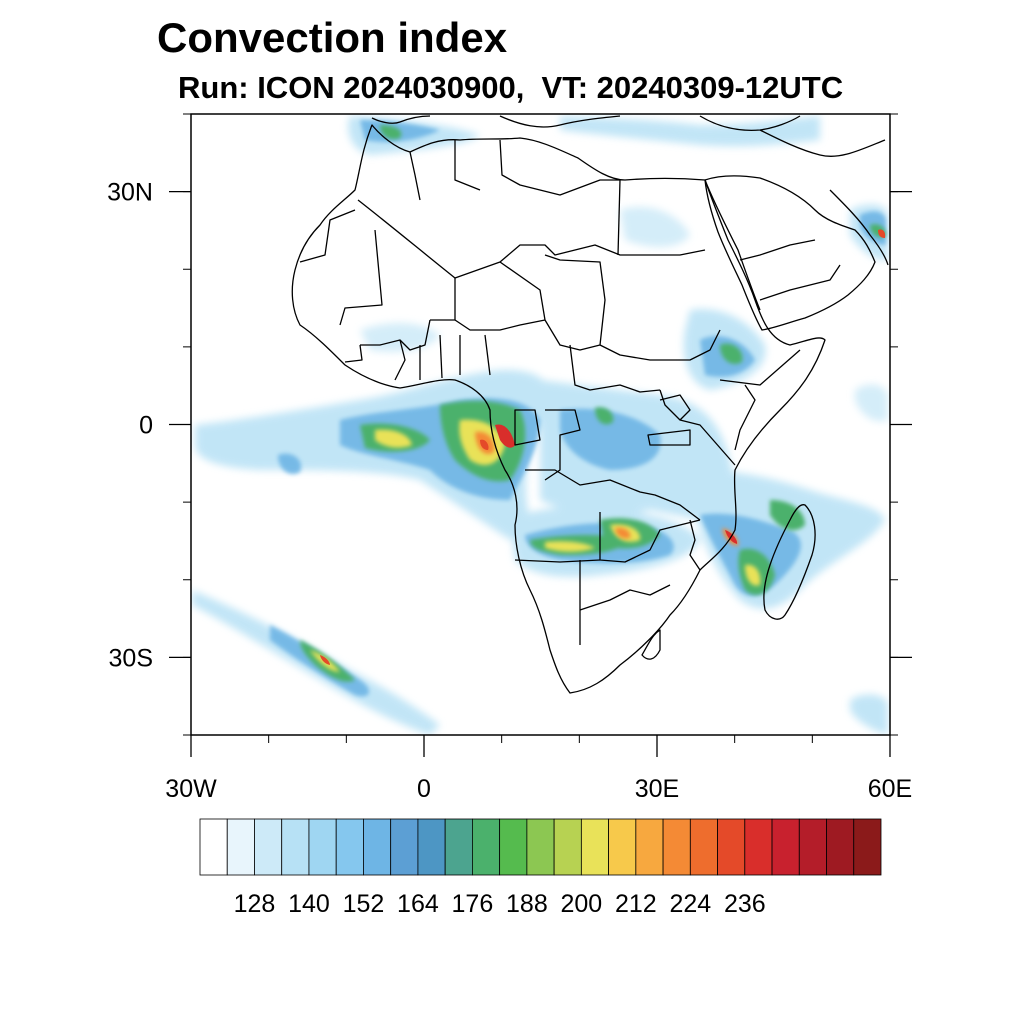  I want to click on colorbar-label: 140, so click(309, 904).